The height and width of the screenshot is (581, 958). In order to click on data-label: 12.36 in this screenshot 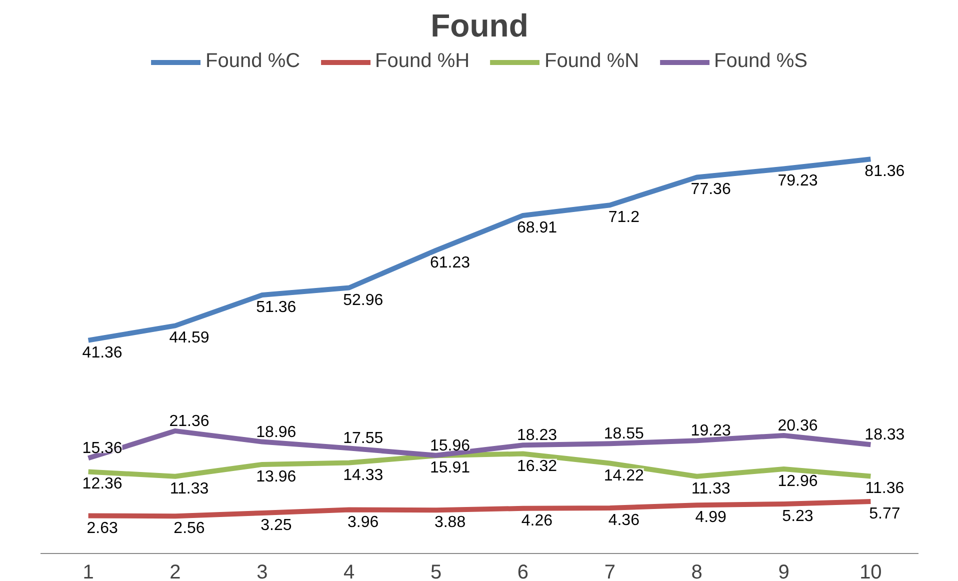, I will do `click(102, 484)`.